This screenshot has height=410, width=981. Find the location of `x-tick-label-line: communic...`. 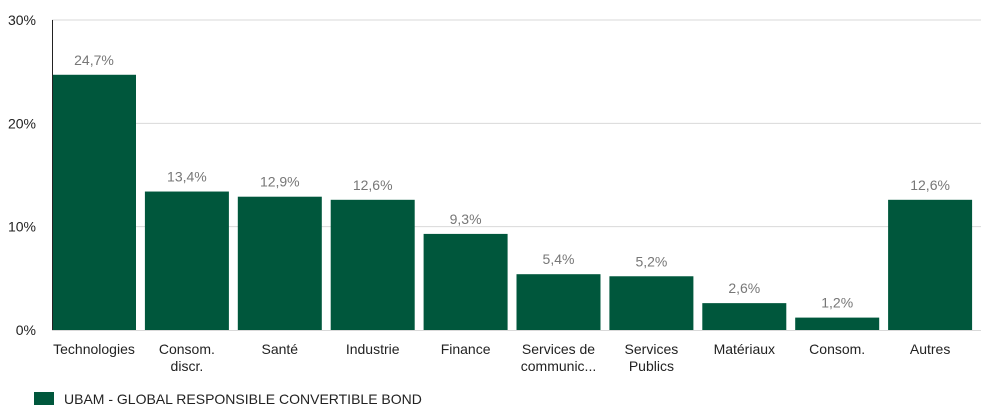

x-tick-label-line: communic... is located at coordinates (558, 366).